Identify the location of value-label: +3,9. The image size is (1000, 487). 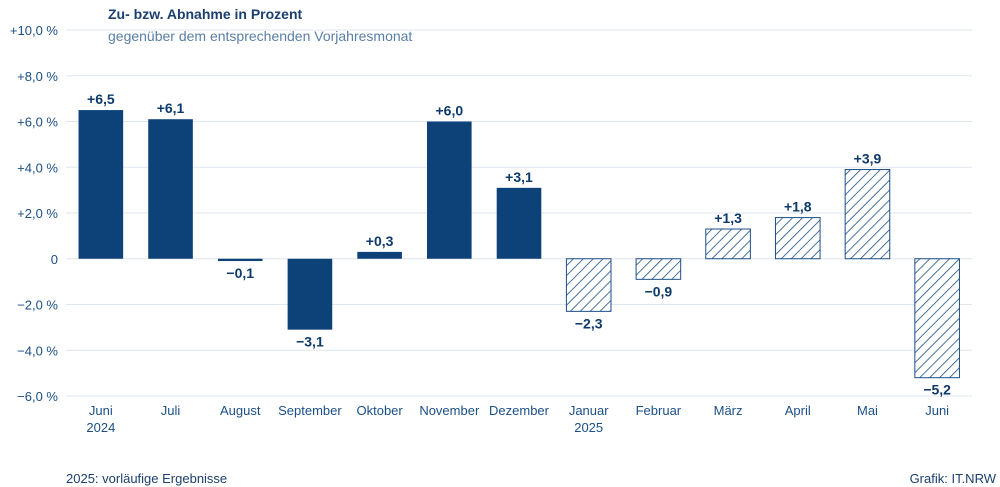
(868, 159).